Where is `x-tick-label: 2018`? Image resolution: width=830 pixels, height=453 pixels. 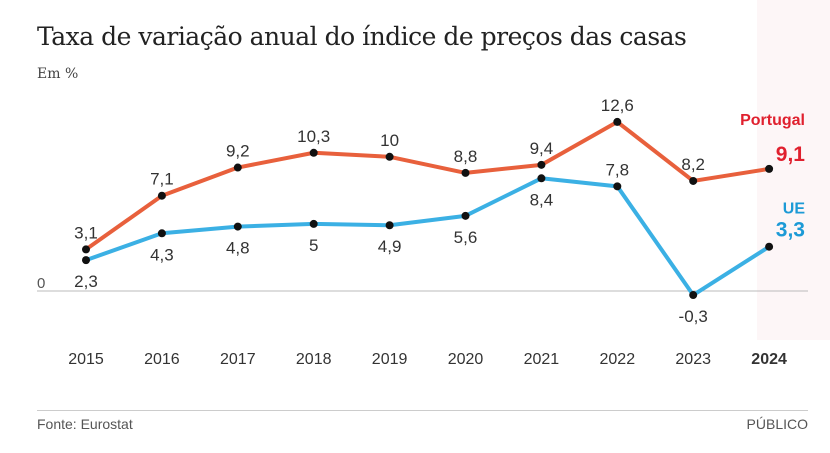 x-tick-label: 2018 is located at coordinates (314, 359).